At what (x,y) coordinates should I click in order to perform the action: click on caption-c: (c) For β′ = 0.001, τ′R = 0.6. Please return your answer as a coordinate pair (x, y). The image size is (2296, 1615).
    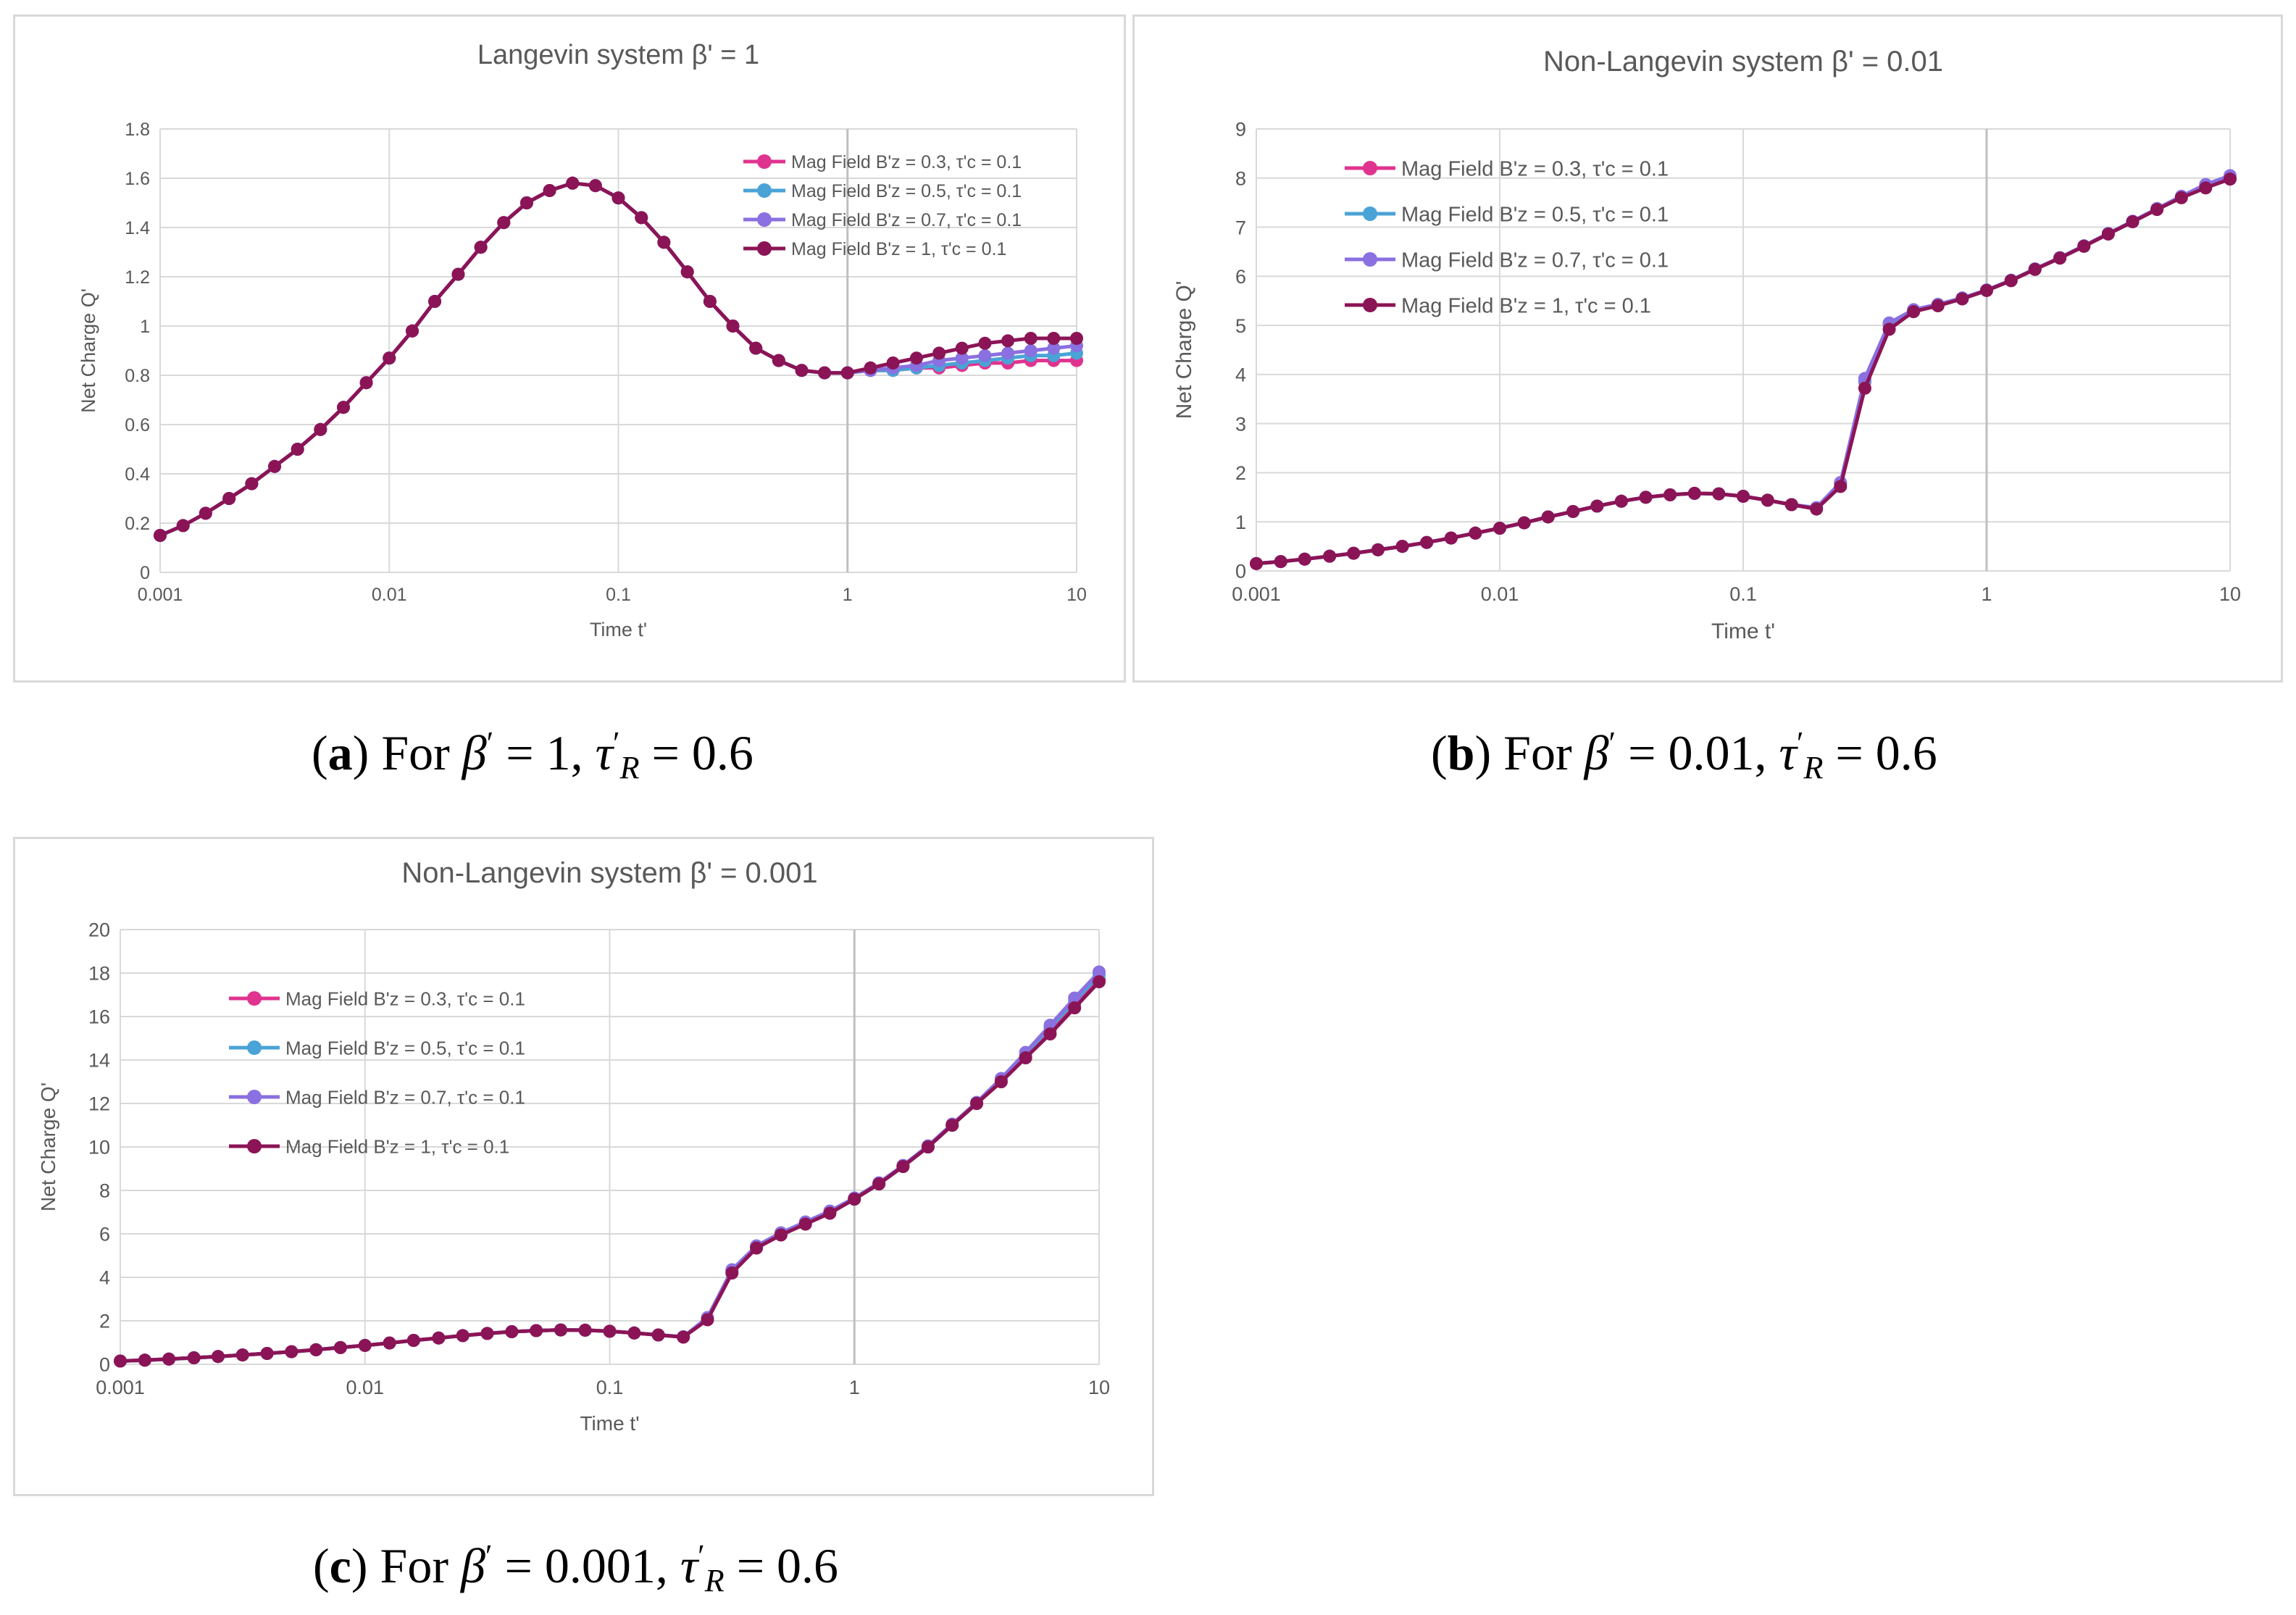
    Looking at the image, I should click on (576, 1568).